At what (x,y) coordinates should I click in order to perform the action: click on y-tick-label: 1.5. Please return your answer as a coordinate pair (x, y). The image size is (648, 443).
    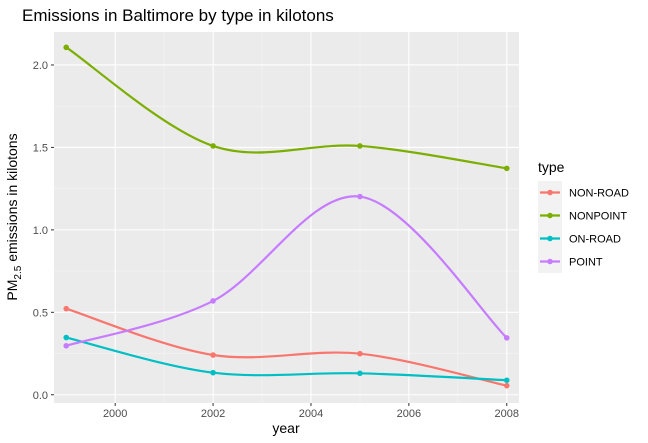
    Looking at the image, I should click on (40, 148).